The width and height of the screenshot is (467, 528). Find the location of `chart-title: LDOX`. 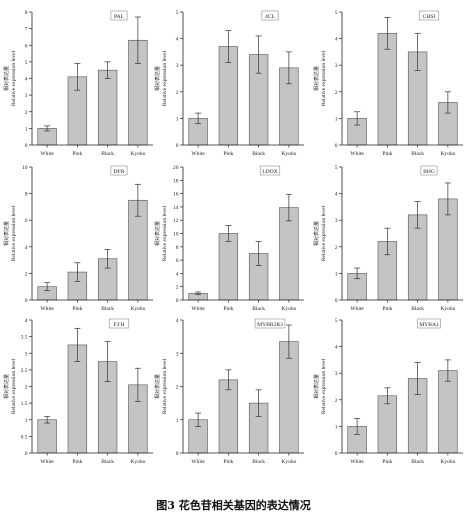

chart-title: LDOX is located at coordinates (270, 172).